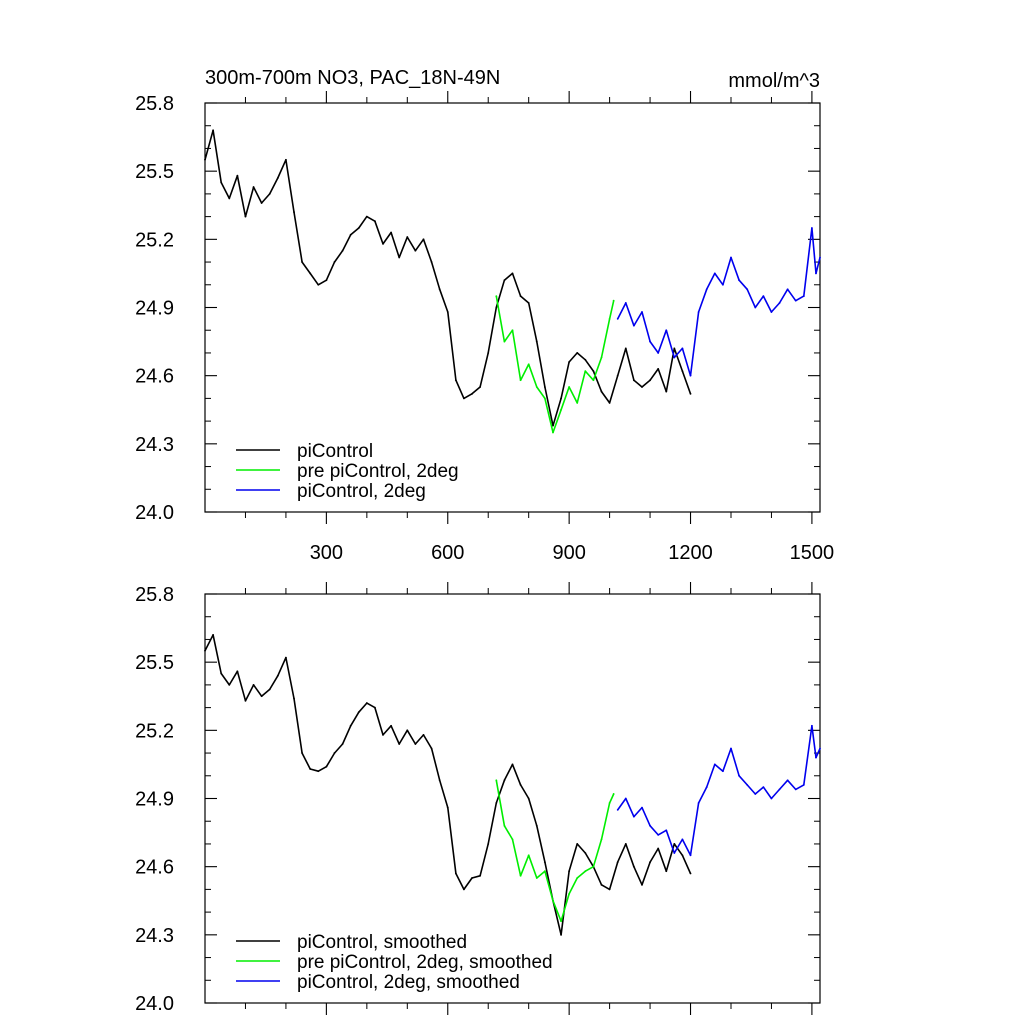 Image resolution: width=1024 pixels, height=1024 pixels. I want to click on x-tick-label: 900, so click(568, 553).